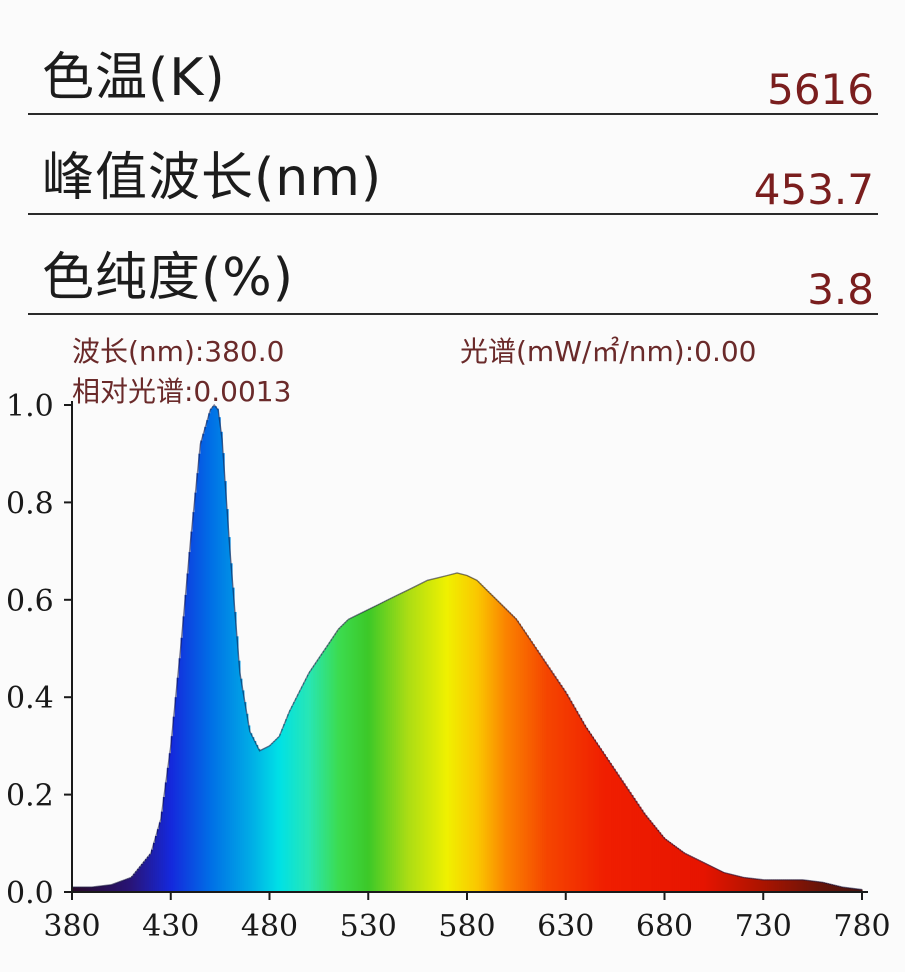 The width and height of the screenshot is (905, 972). Describe the element at coordinates (608, 351) in the screenshot. I see `cursor-spectrum-readout: 光谱(mW/㎡/nm):0.00` at that location.